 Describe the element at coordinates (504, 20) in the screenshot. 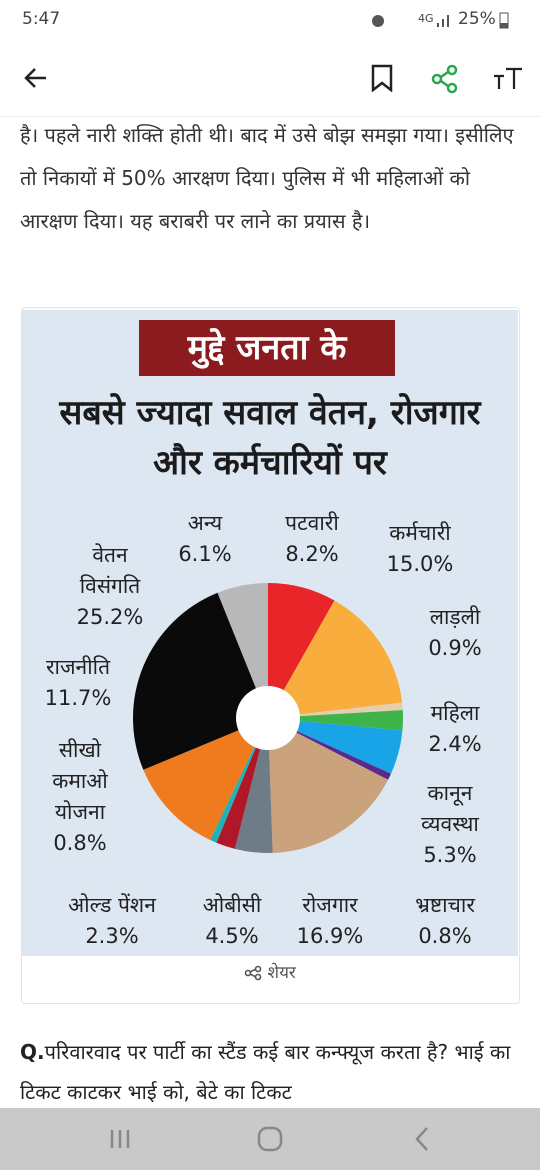

I see `battery-icon` at that location.